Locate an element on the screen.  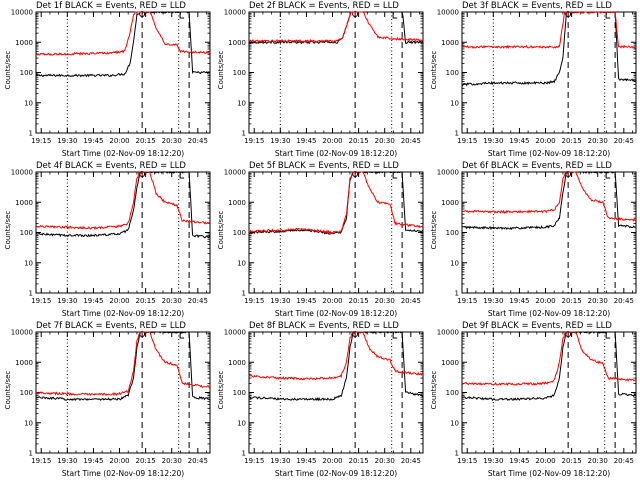
panel-title: Det 7f BLACK = Events, RED = LLD is located at coordinates (111, 326).